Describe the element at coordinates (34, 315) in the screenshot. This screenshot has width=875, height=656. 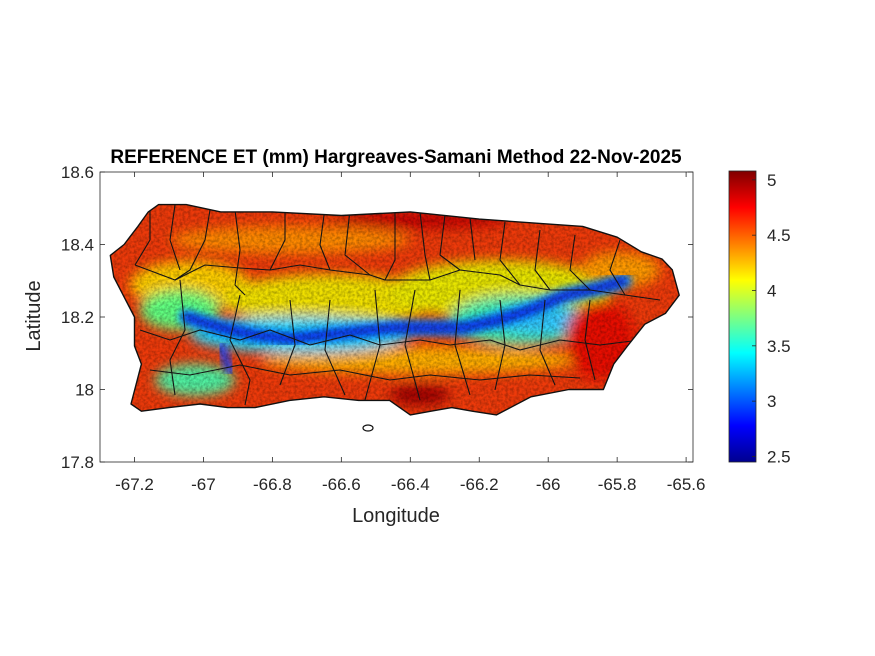
I see `y-axis-label: Latitude` at that location.